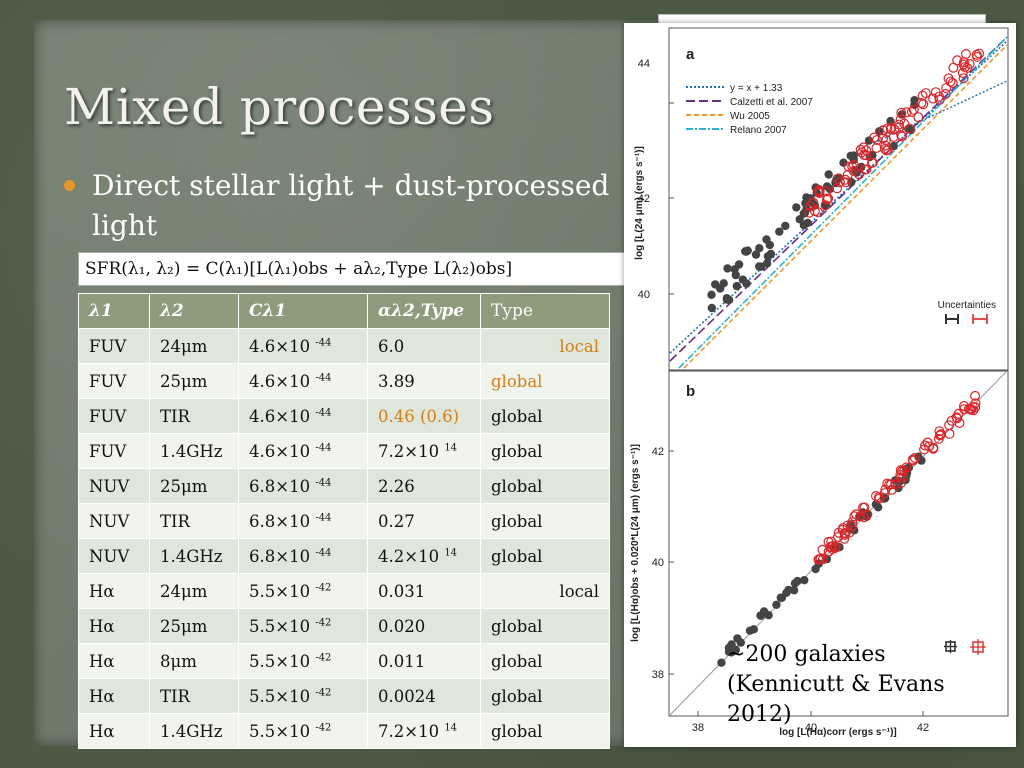 This screenshot has width=1024, height=768. What do you see at coordinates (690, 391) in the screenshot?
I see `panel-b-letter: b` at bounding box center [690, 391].